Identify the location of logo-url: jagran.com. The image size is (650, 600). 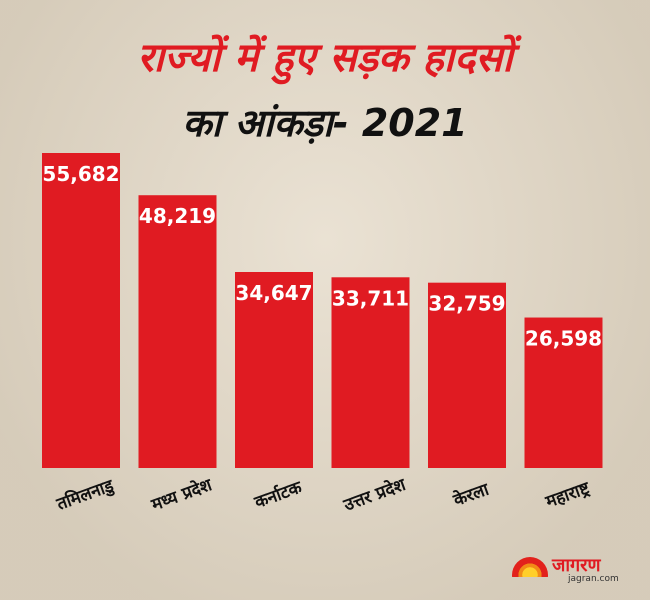
(593, 579).